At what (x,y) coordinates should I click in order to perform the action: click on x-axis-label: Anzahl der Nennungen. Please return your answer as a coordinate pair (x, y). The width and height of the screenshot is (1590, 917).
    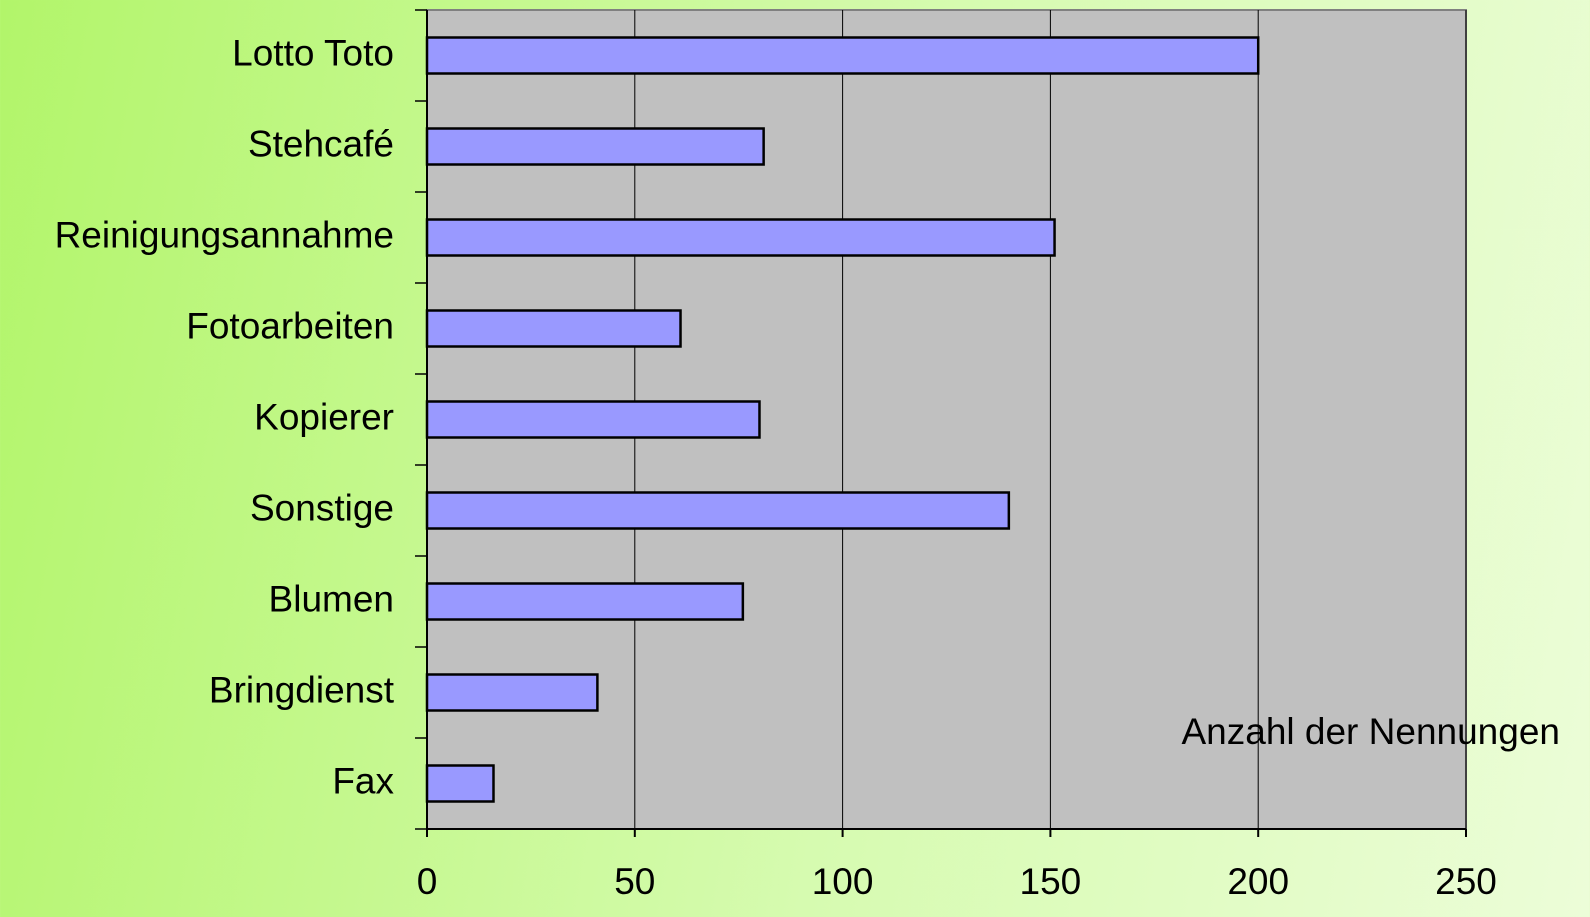
    Looking at the image, I should click on (1370, 731).